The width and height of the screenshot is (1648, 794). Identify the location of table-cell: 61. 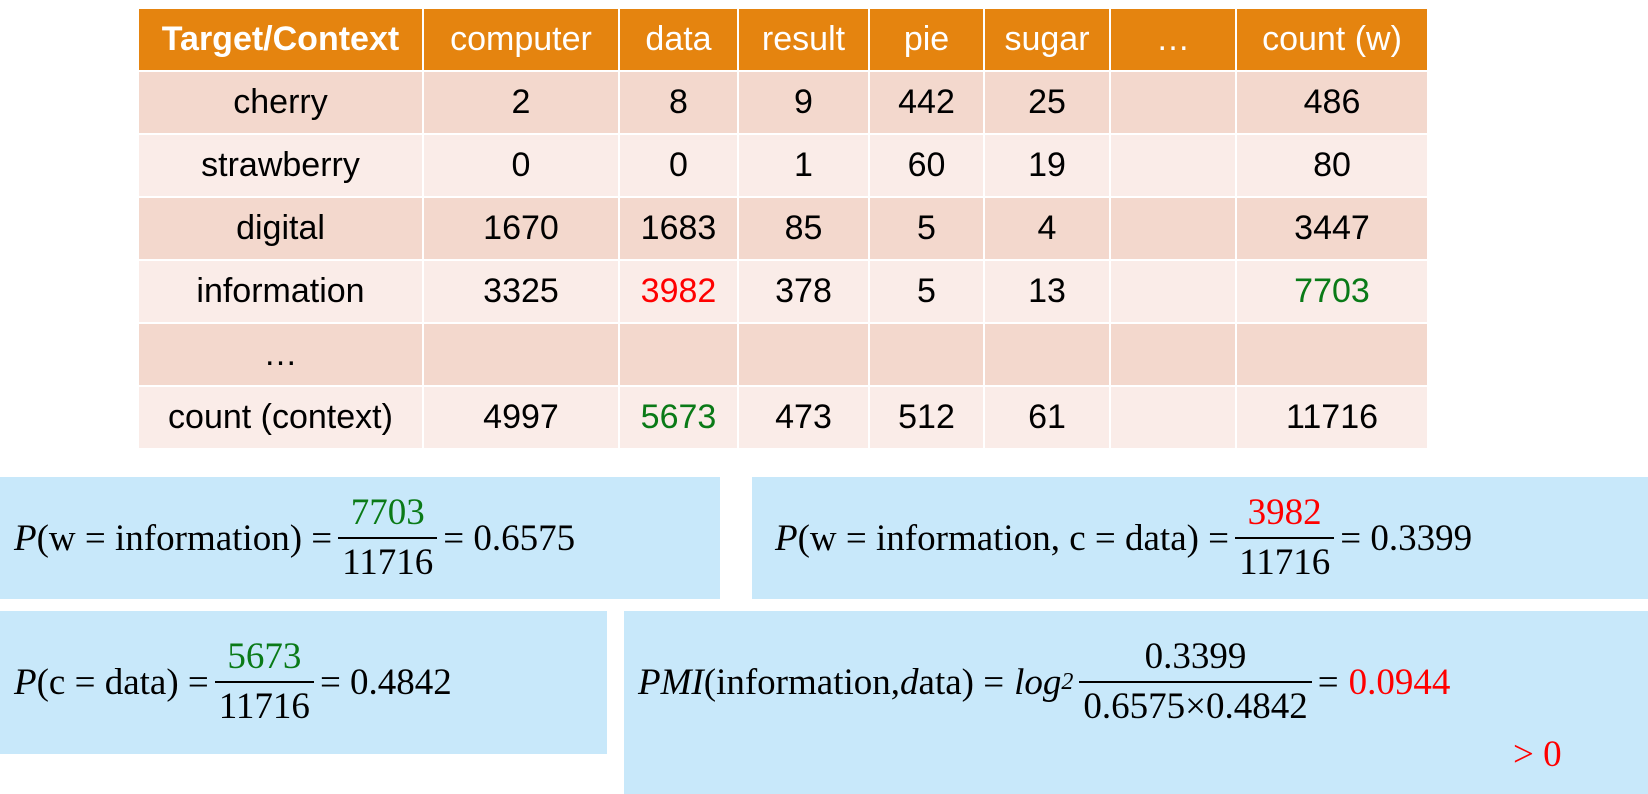
(1047, 417).